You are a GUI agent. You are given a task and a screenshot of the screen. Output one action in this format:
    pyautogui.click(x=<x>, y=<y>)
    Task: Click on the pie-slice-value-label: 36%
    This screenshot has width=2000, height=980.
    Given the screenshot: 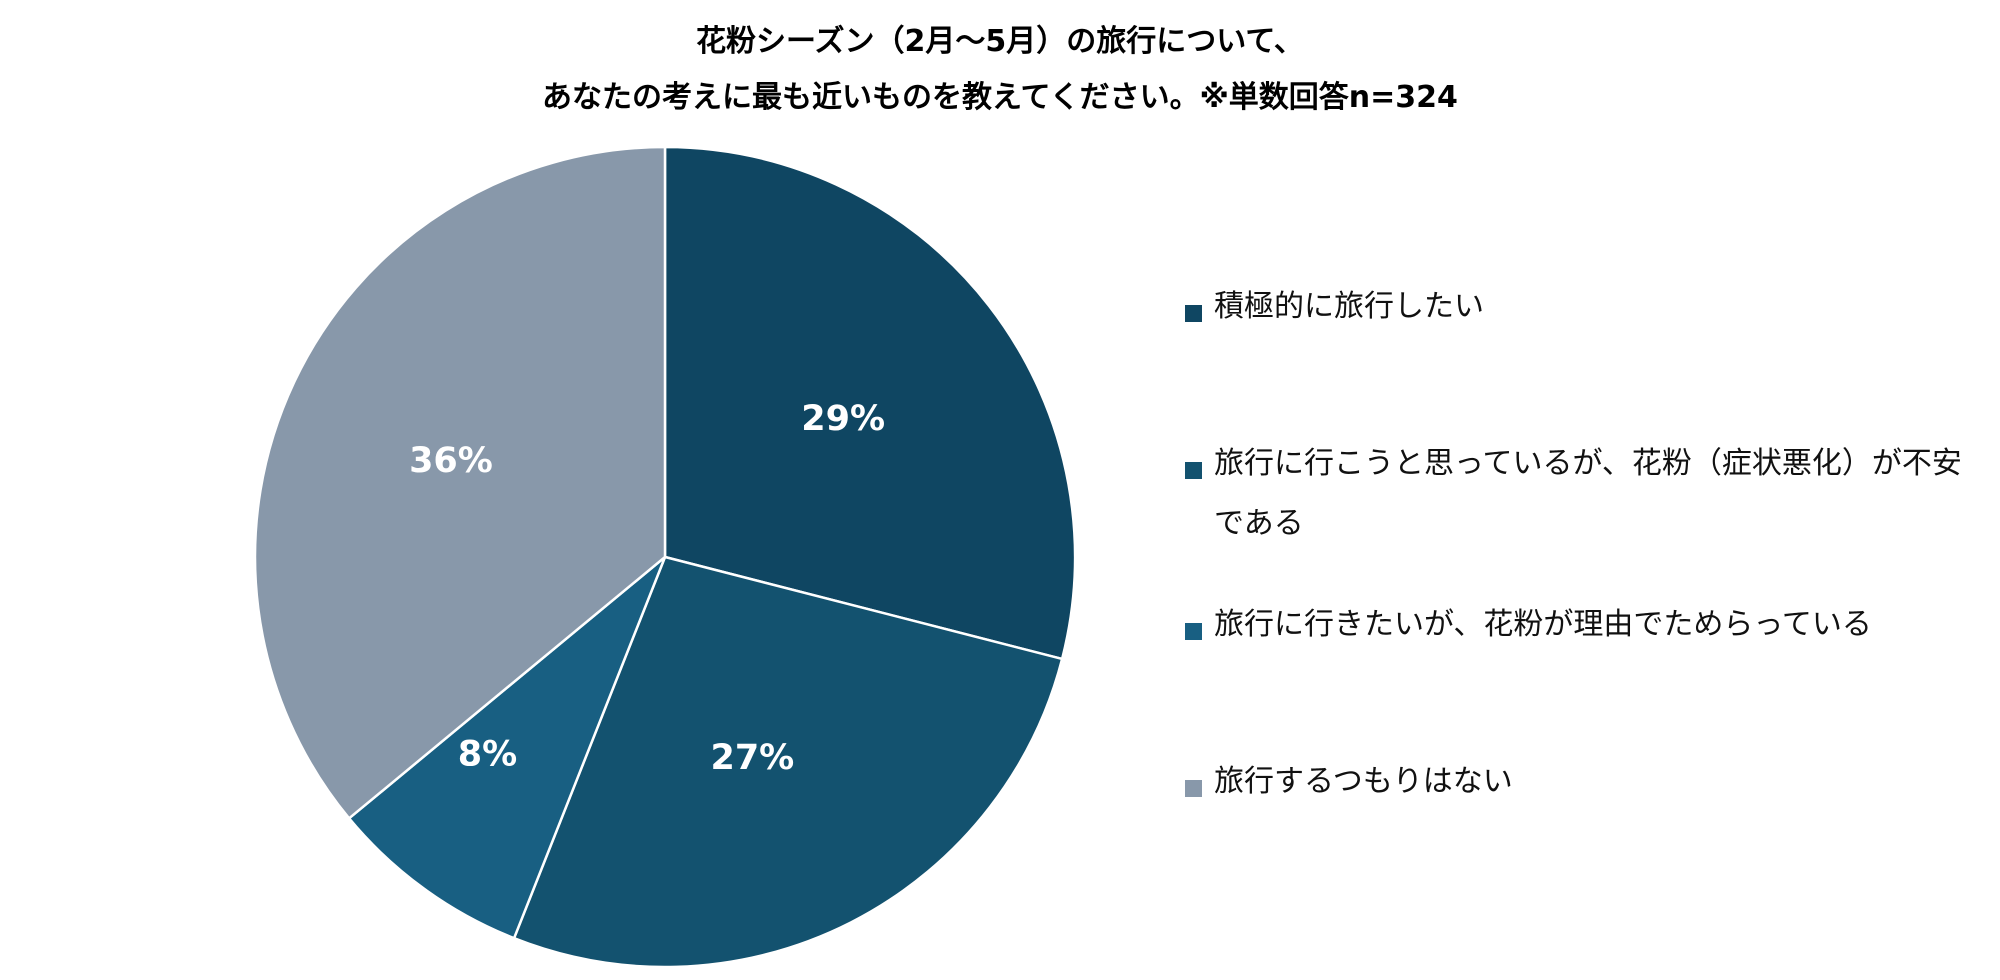 What is the action you would take?
    pyautogui.click(x=451, y=461)
    